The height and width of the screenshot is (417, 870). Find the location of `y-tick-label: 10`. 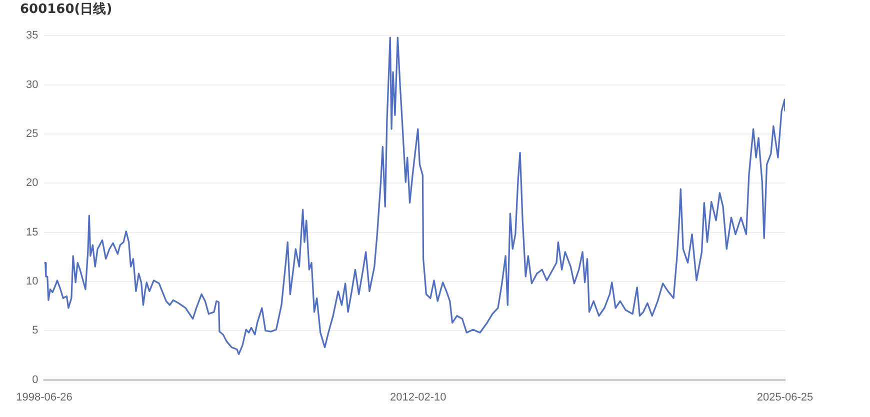

y-tick-label: 10 is located at coordinates (32, 281).